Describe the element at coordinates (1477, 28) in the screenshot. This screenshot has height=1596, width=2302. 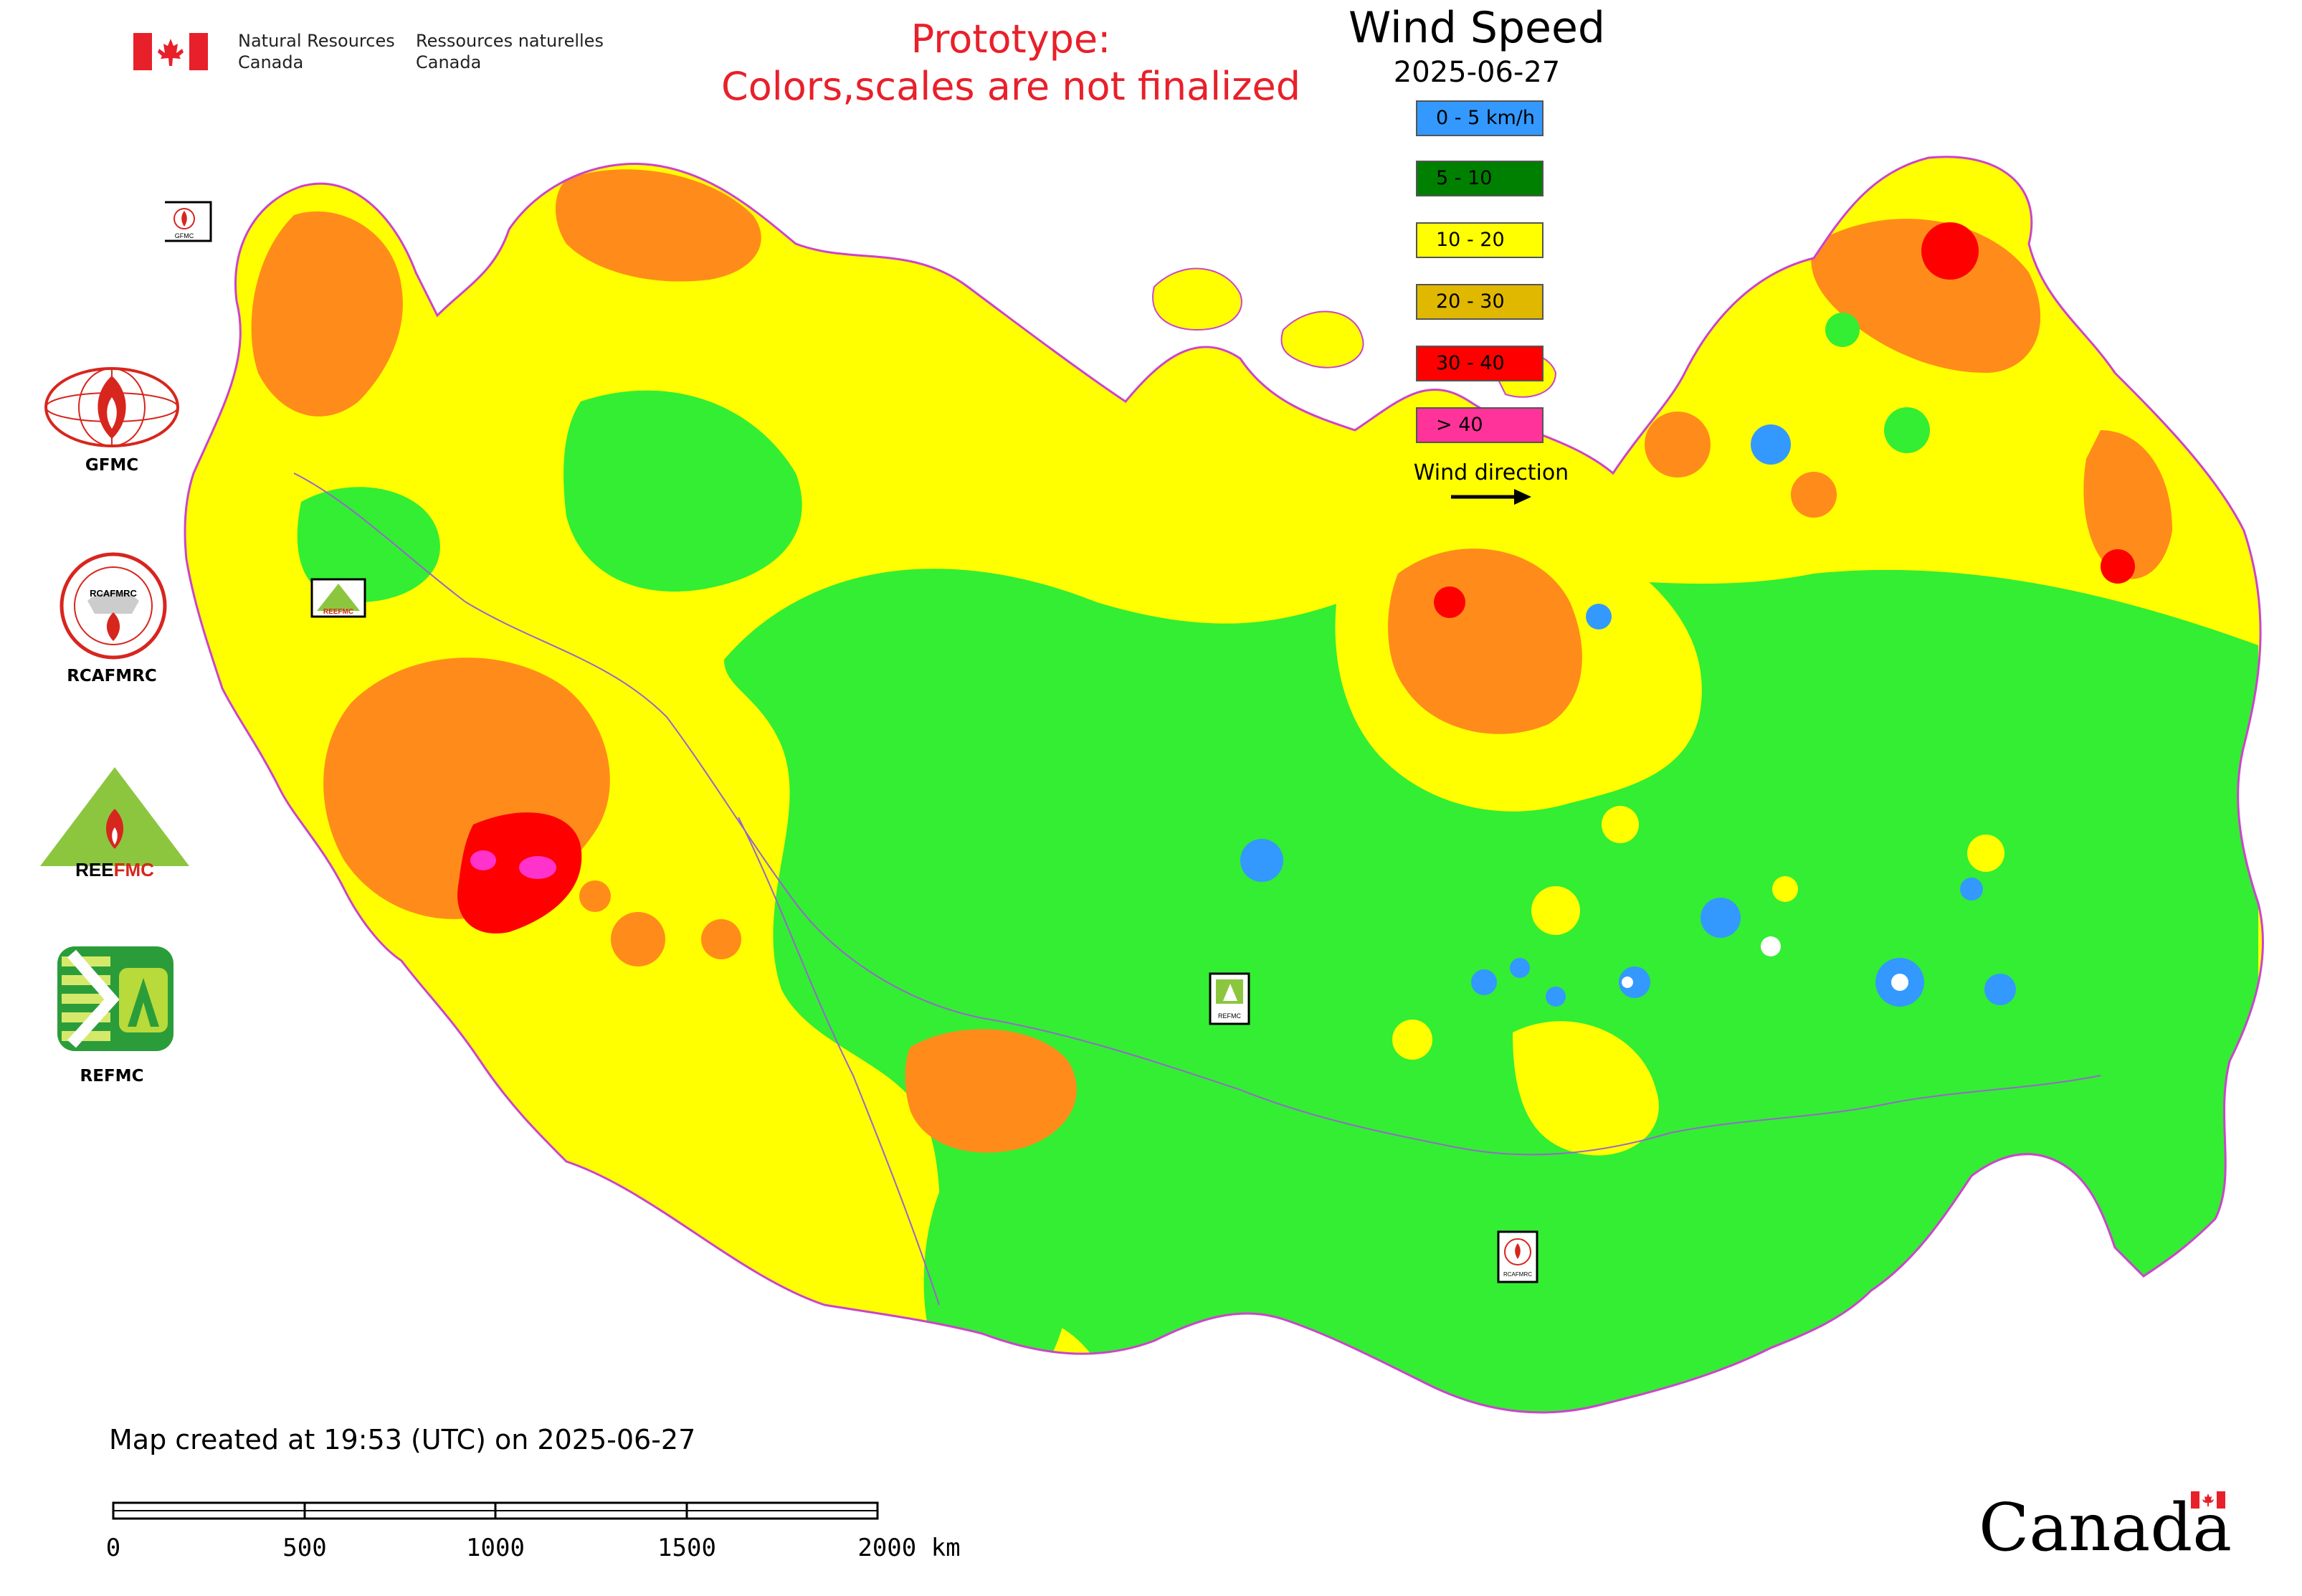
I see `legend-title: Wind Speed` at that location.